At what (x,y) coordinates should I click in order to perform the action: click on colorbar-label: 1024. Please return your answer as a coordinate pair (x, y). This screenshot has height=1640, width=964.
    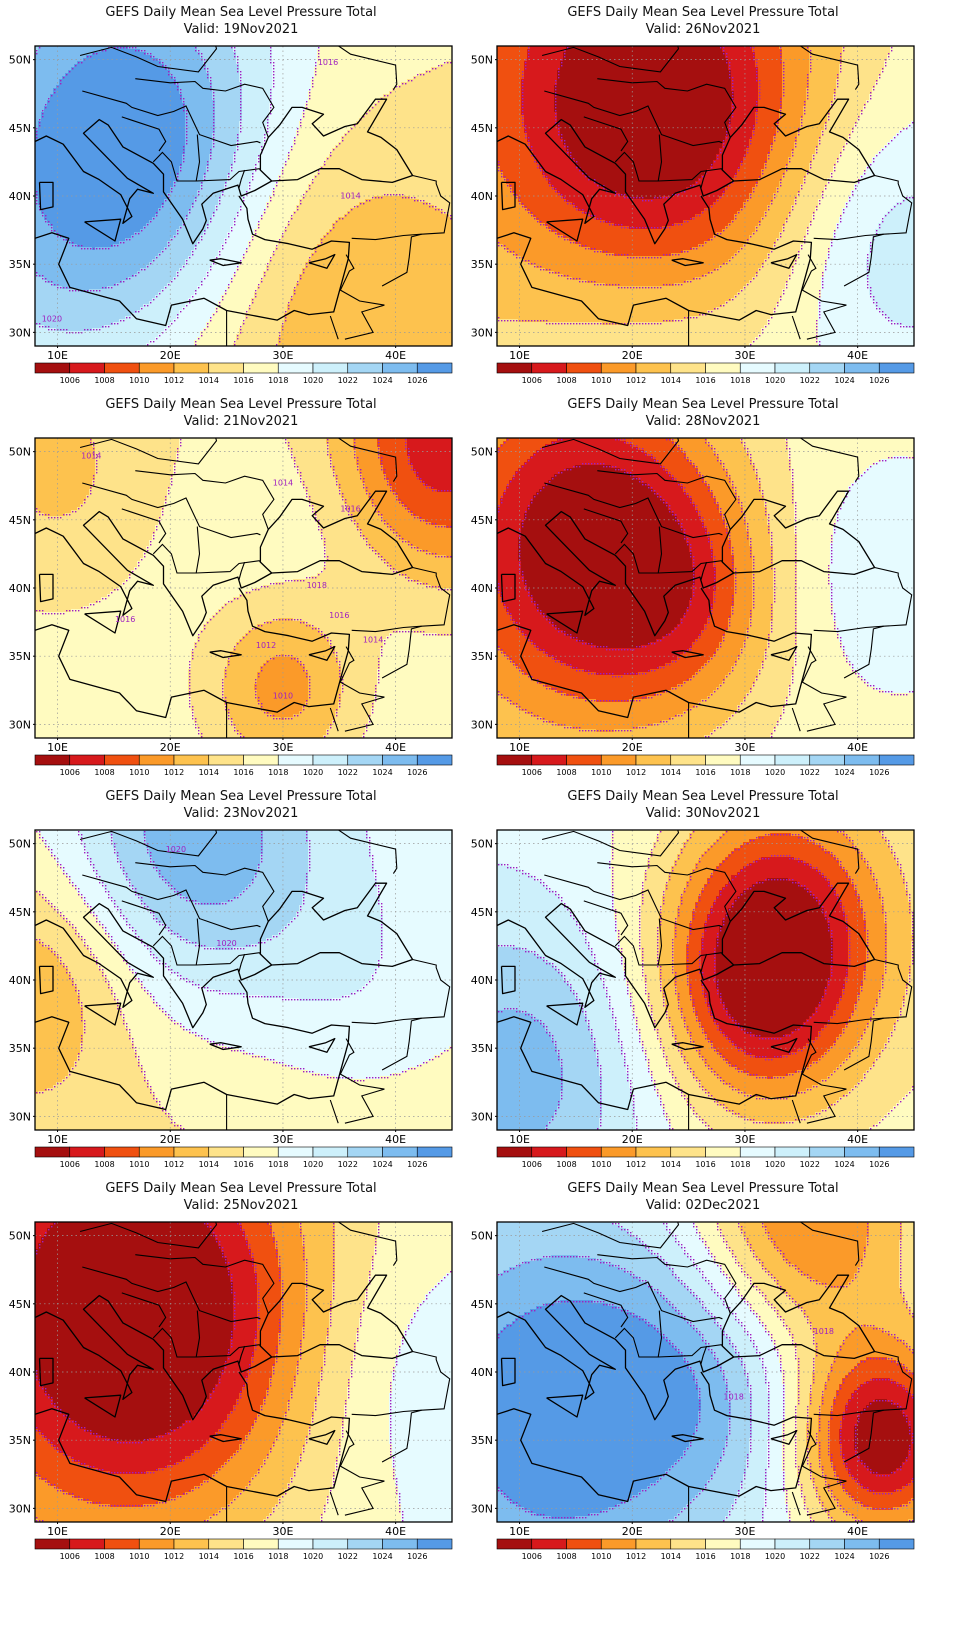
    Looking at the image, I should click on (844, 1164).